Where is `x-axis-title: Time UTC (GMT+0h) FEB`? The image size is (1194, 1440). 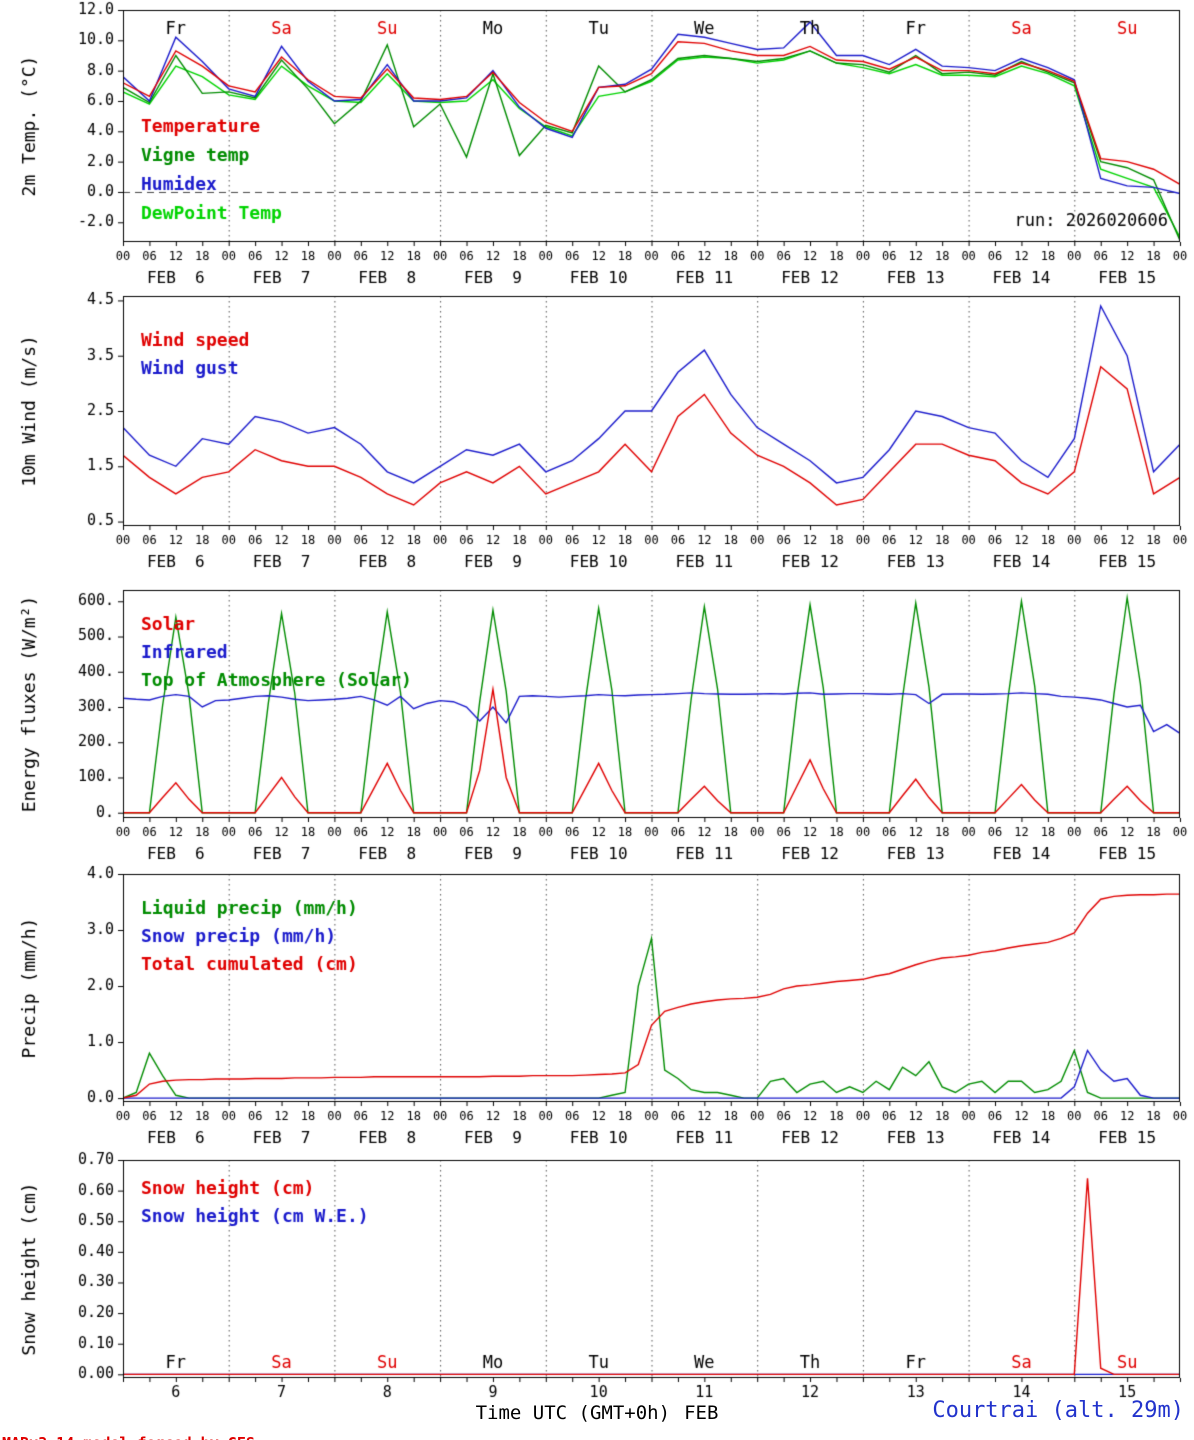 x-axis-title: Time UTC (GMT+0h) FEB is located at coordinates (597, 1413).